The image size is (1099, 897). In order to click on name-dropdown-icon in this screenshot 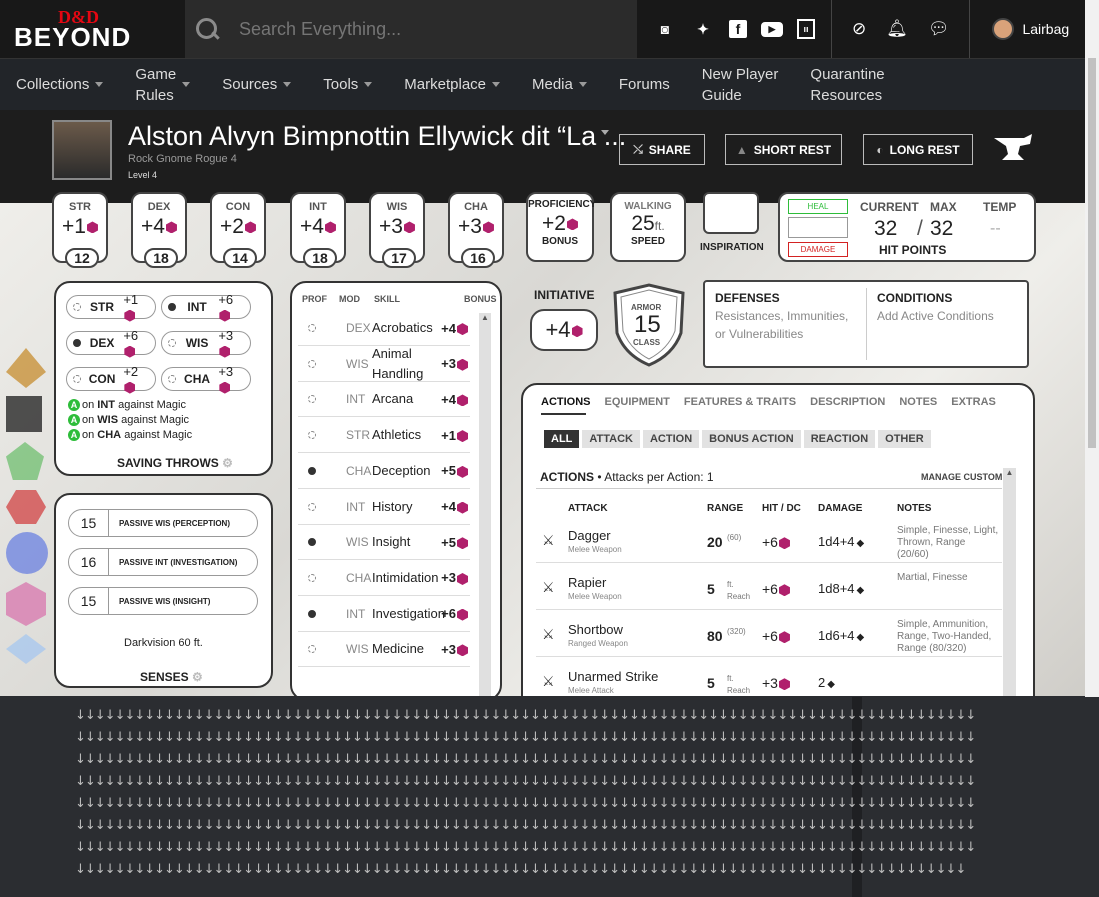, I will do `click(605, 132)`.